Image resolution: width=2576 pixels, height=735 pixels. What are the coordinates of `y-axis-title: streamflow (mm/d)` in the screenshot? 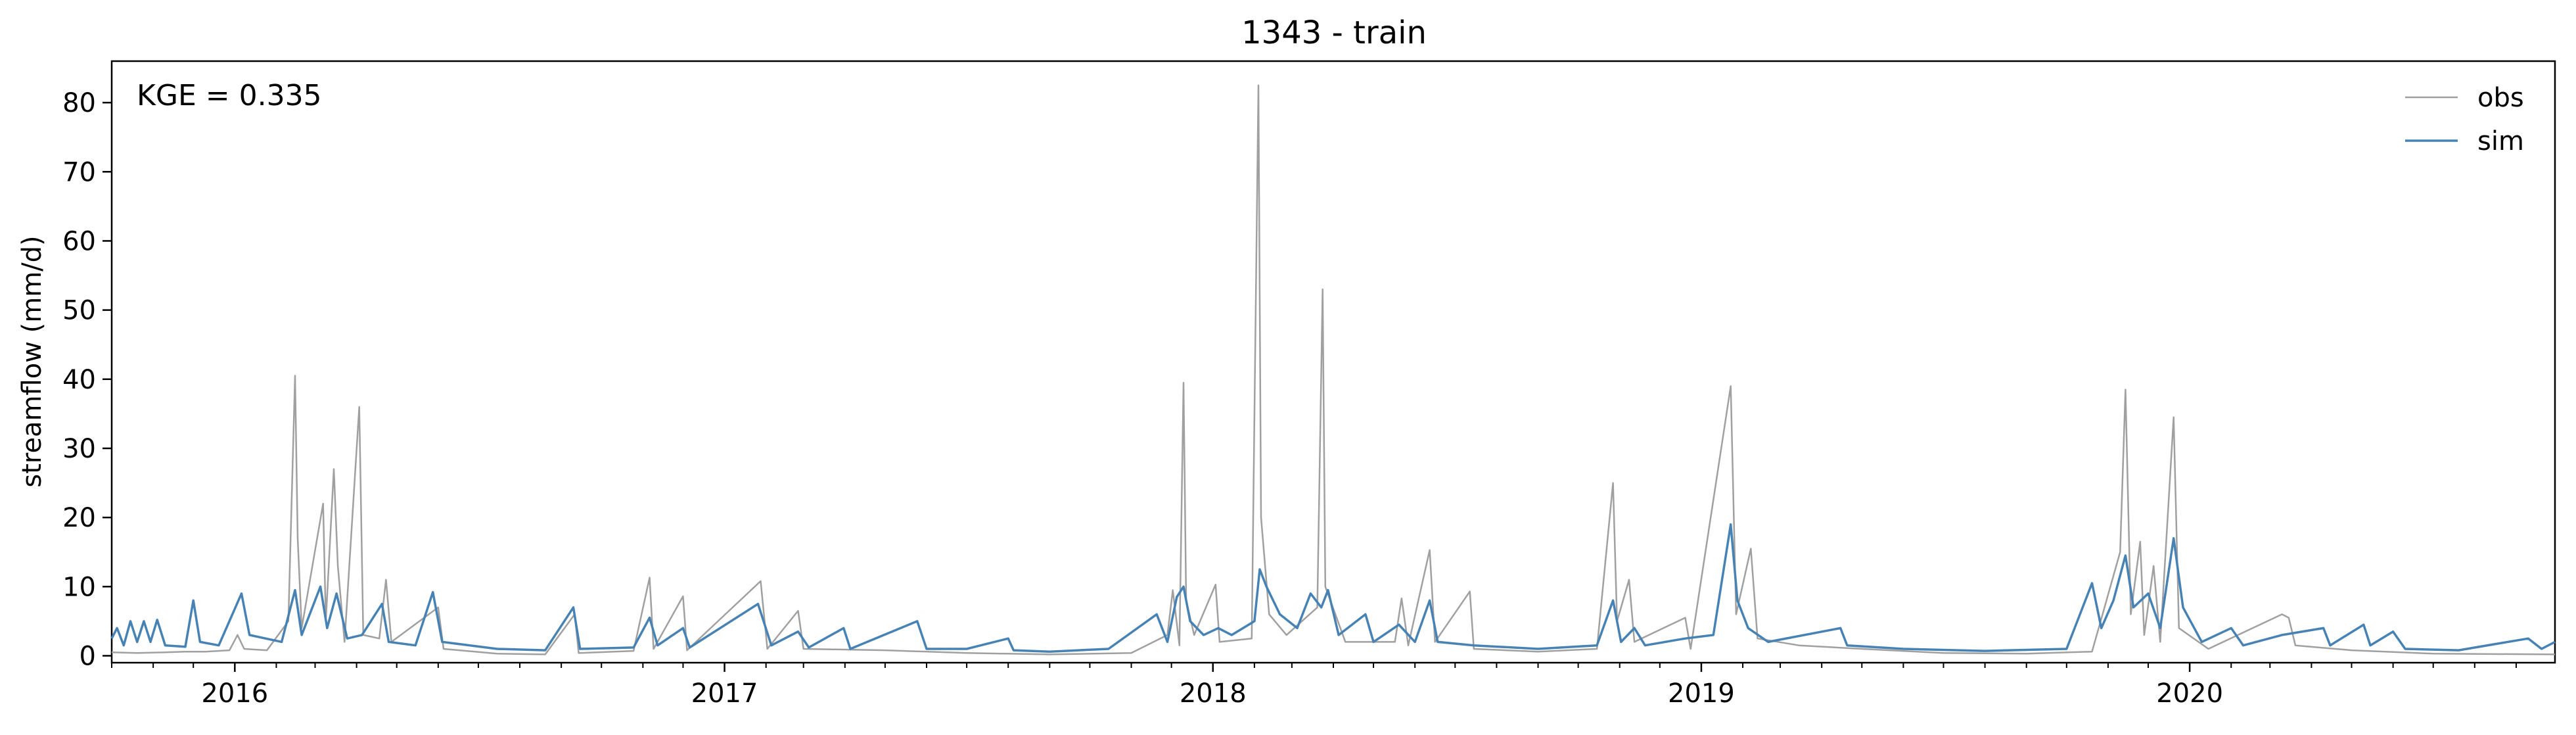 It's located at (32, 361).